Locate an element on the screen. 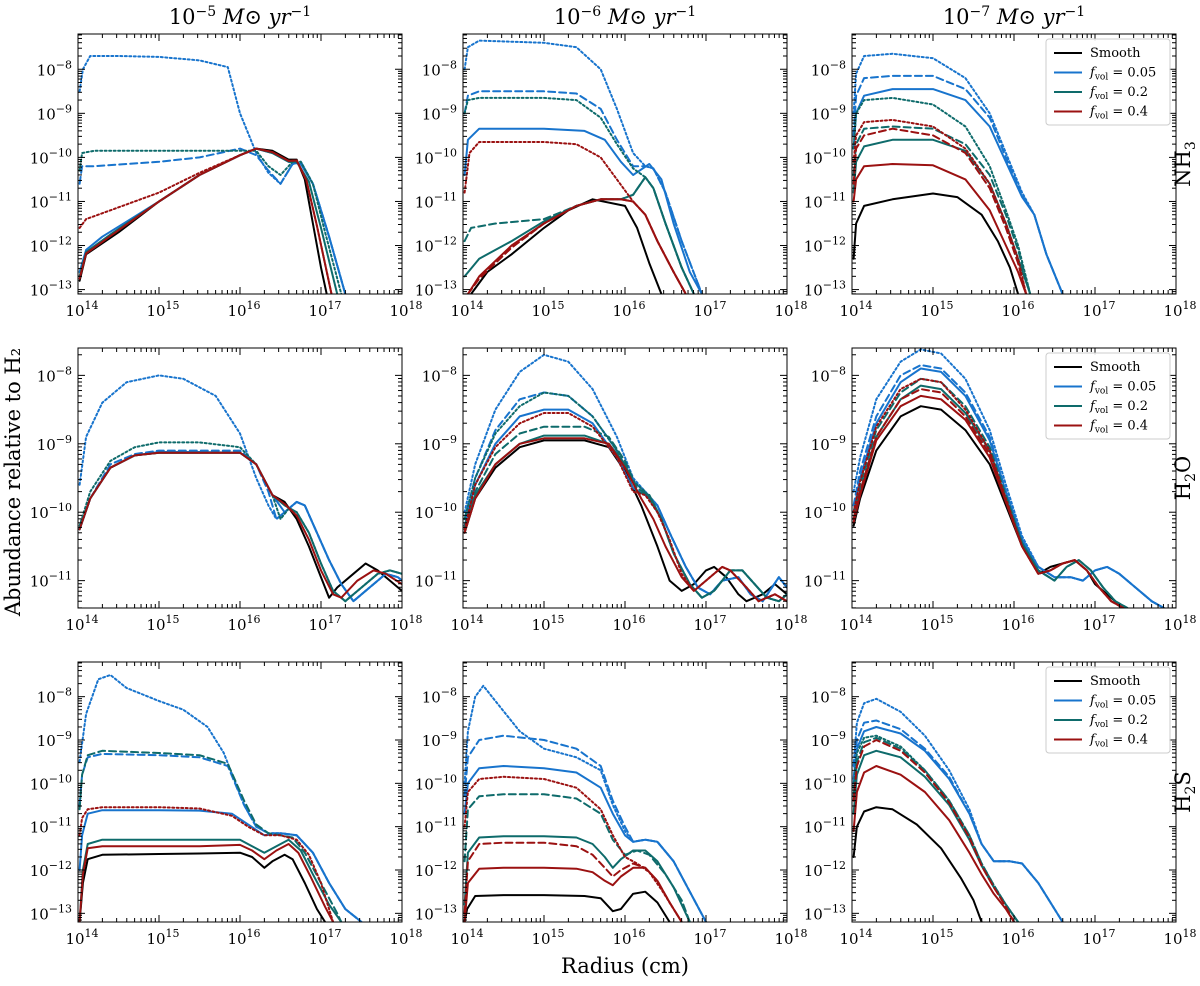  legend-label: fvol = 0.05 is located at coordinates (1122, 702).